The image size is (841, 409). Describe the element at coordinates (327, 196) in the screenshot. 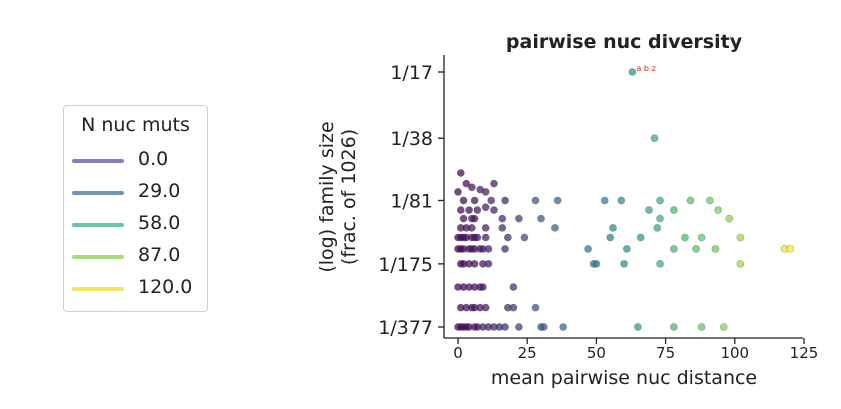

I see `y-axis-label-line1: (log) family size` at that location.